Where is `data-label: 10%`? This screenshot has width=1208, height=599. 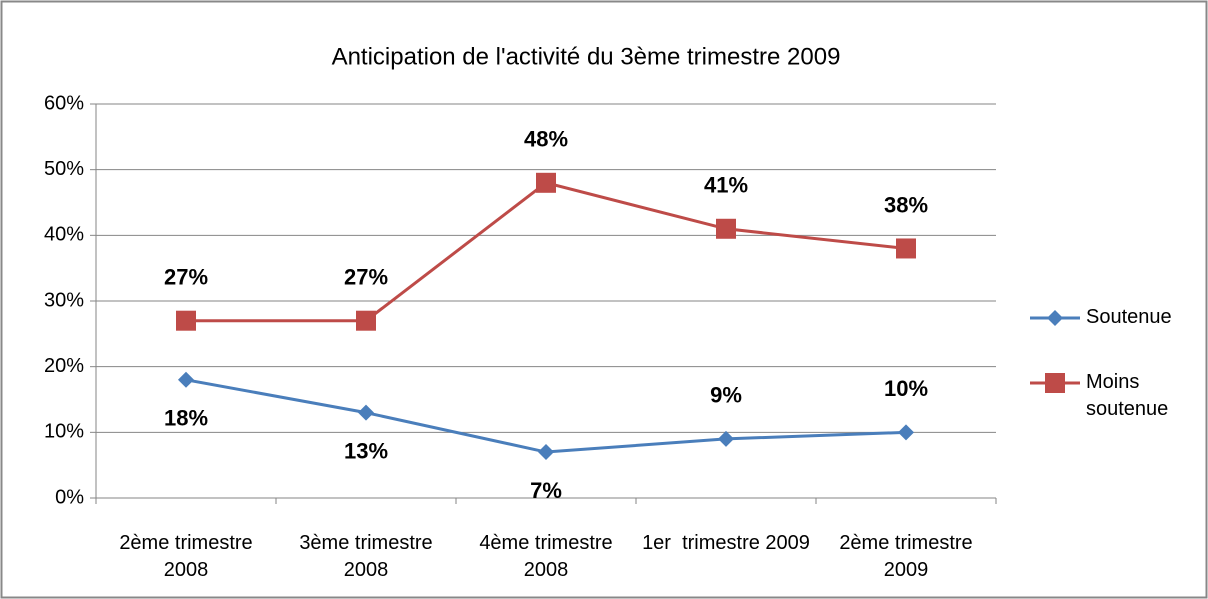
data-label: 10% is located at coordinates (906, 388).